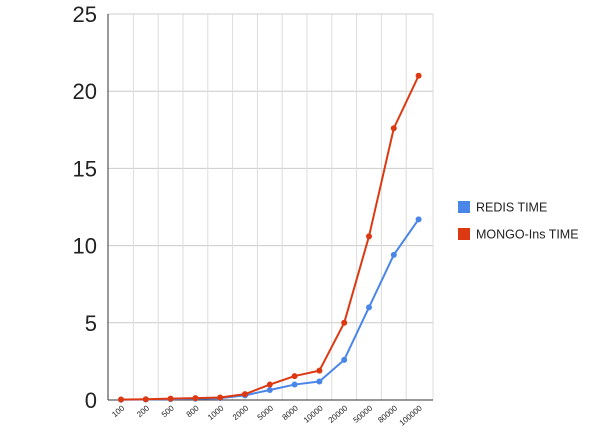  Describe the element at coordinates (411, 415) in the screenshot. I see `x-tick-label: 100000` at that location.